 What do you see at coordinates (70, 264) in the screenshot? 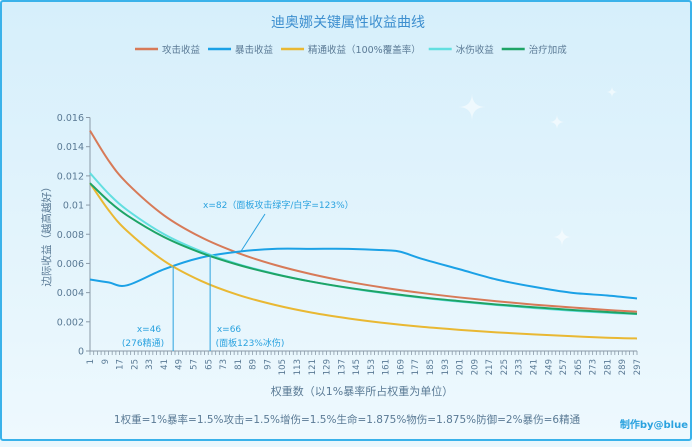
I see `y-tick-label: 0.006` at bounding box center [70, 264].